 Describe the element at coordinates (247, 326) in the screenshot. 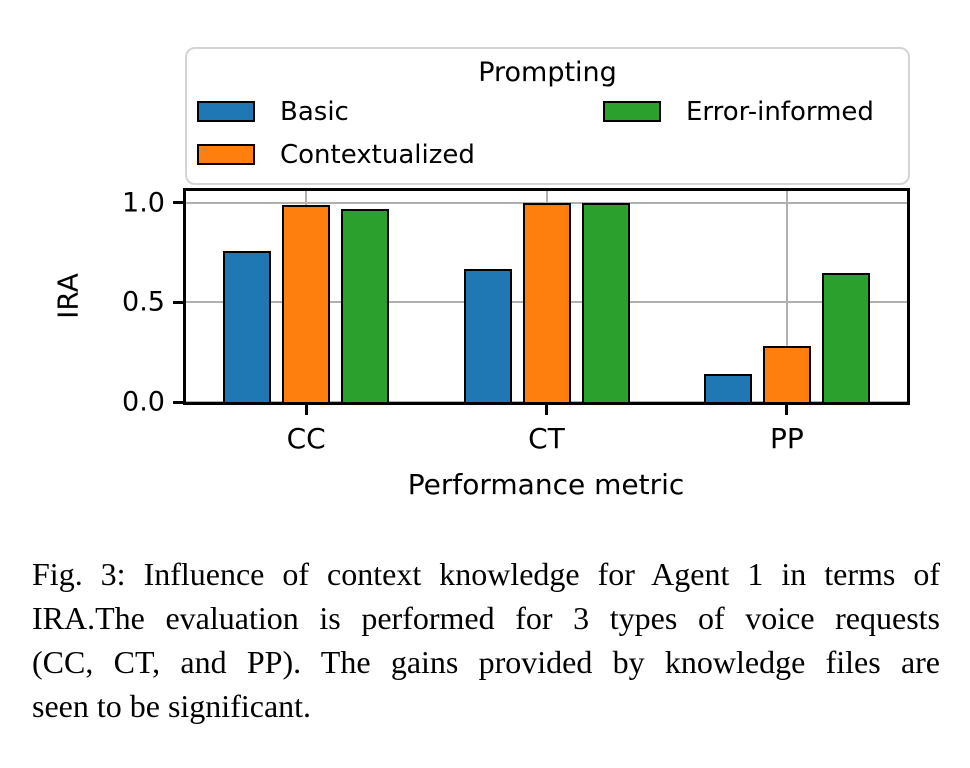

I see `bar-basic-cc` at that location.